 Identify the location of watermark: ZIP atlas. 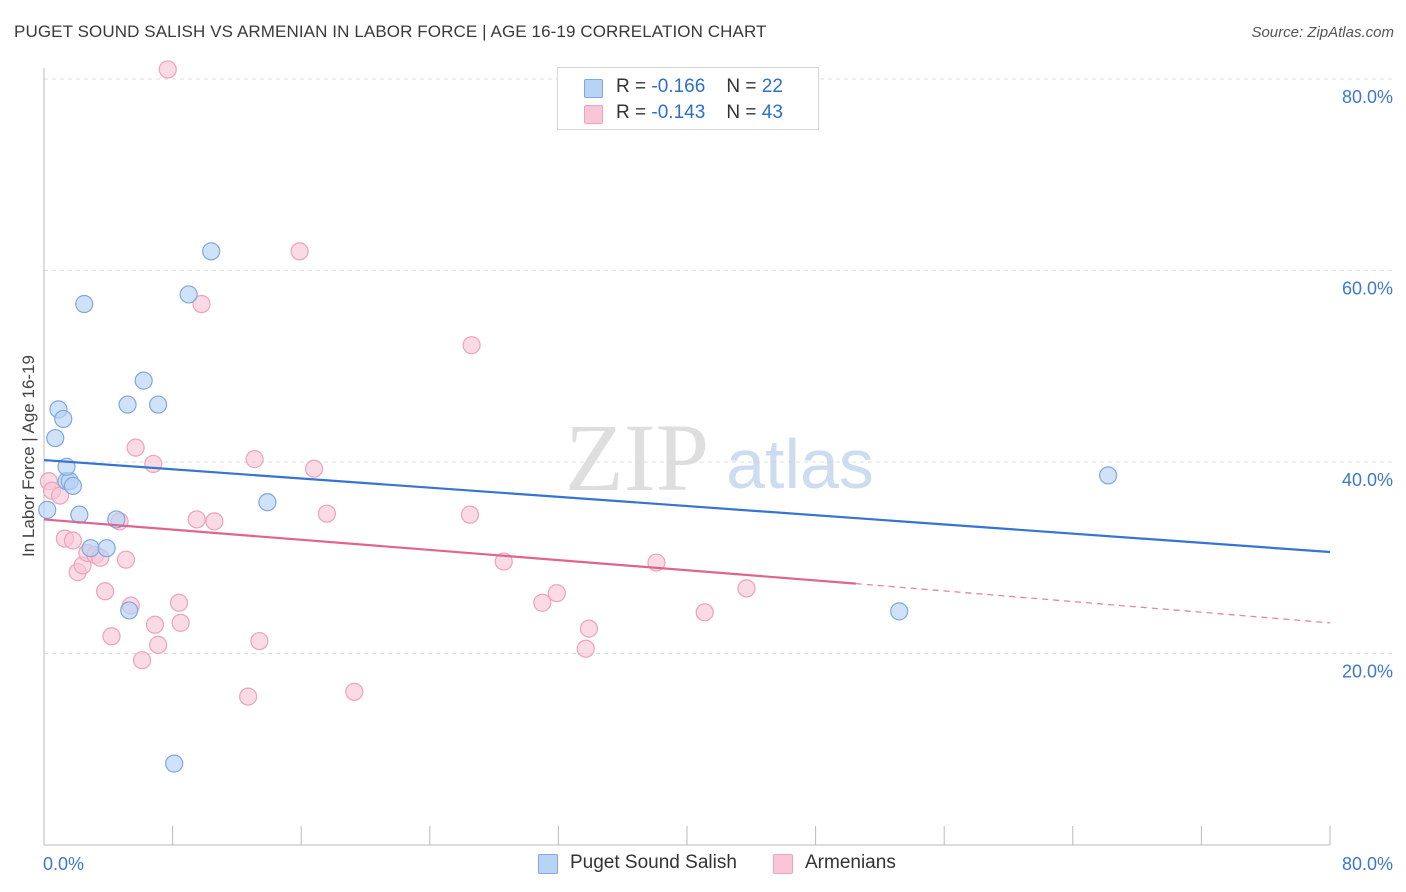
(719, 457).